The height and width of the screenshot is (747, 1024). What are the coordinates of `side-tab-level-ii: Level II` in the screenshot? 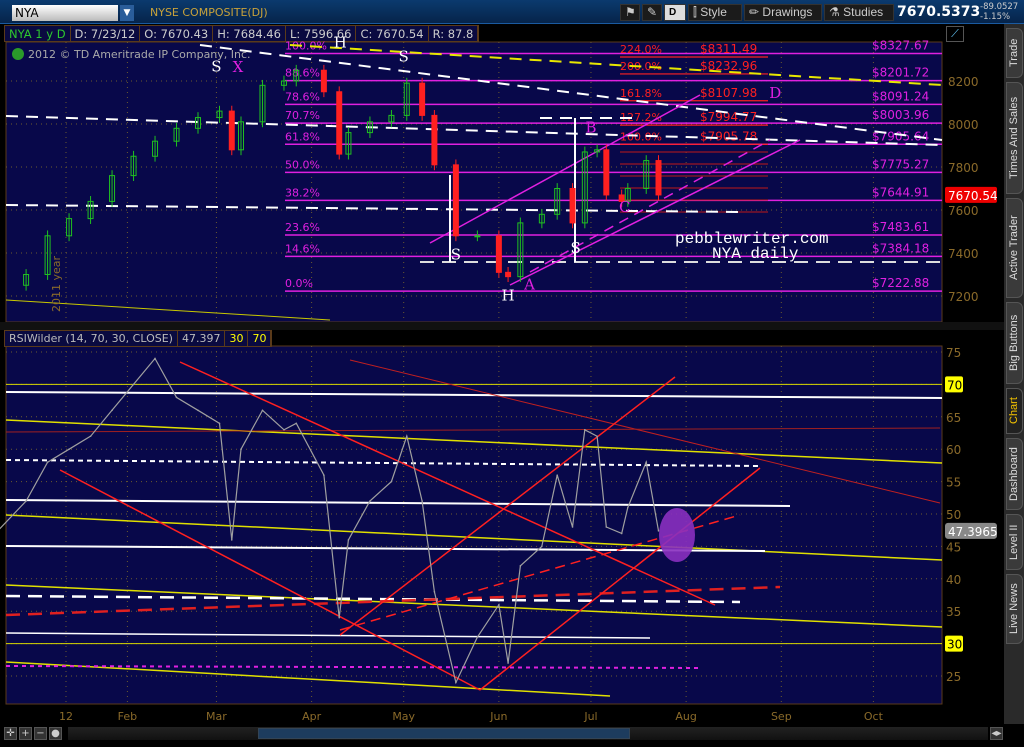 It's located at (1014, 542).